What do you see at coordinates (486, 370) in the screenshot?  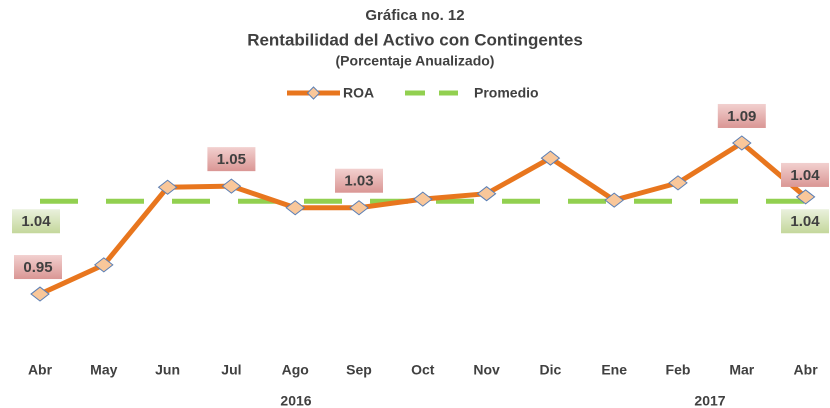 I see `x-tick-label: Nov` at bounding box center [486, 370].